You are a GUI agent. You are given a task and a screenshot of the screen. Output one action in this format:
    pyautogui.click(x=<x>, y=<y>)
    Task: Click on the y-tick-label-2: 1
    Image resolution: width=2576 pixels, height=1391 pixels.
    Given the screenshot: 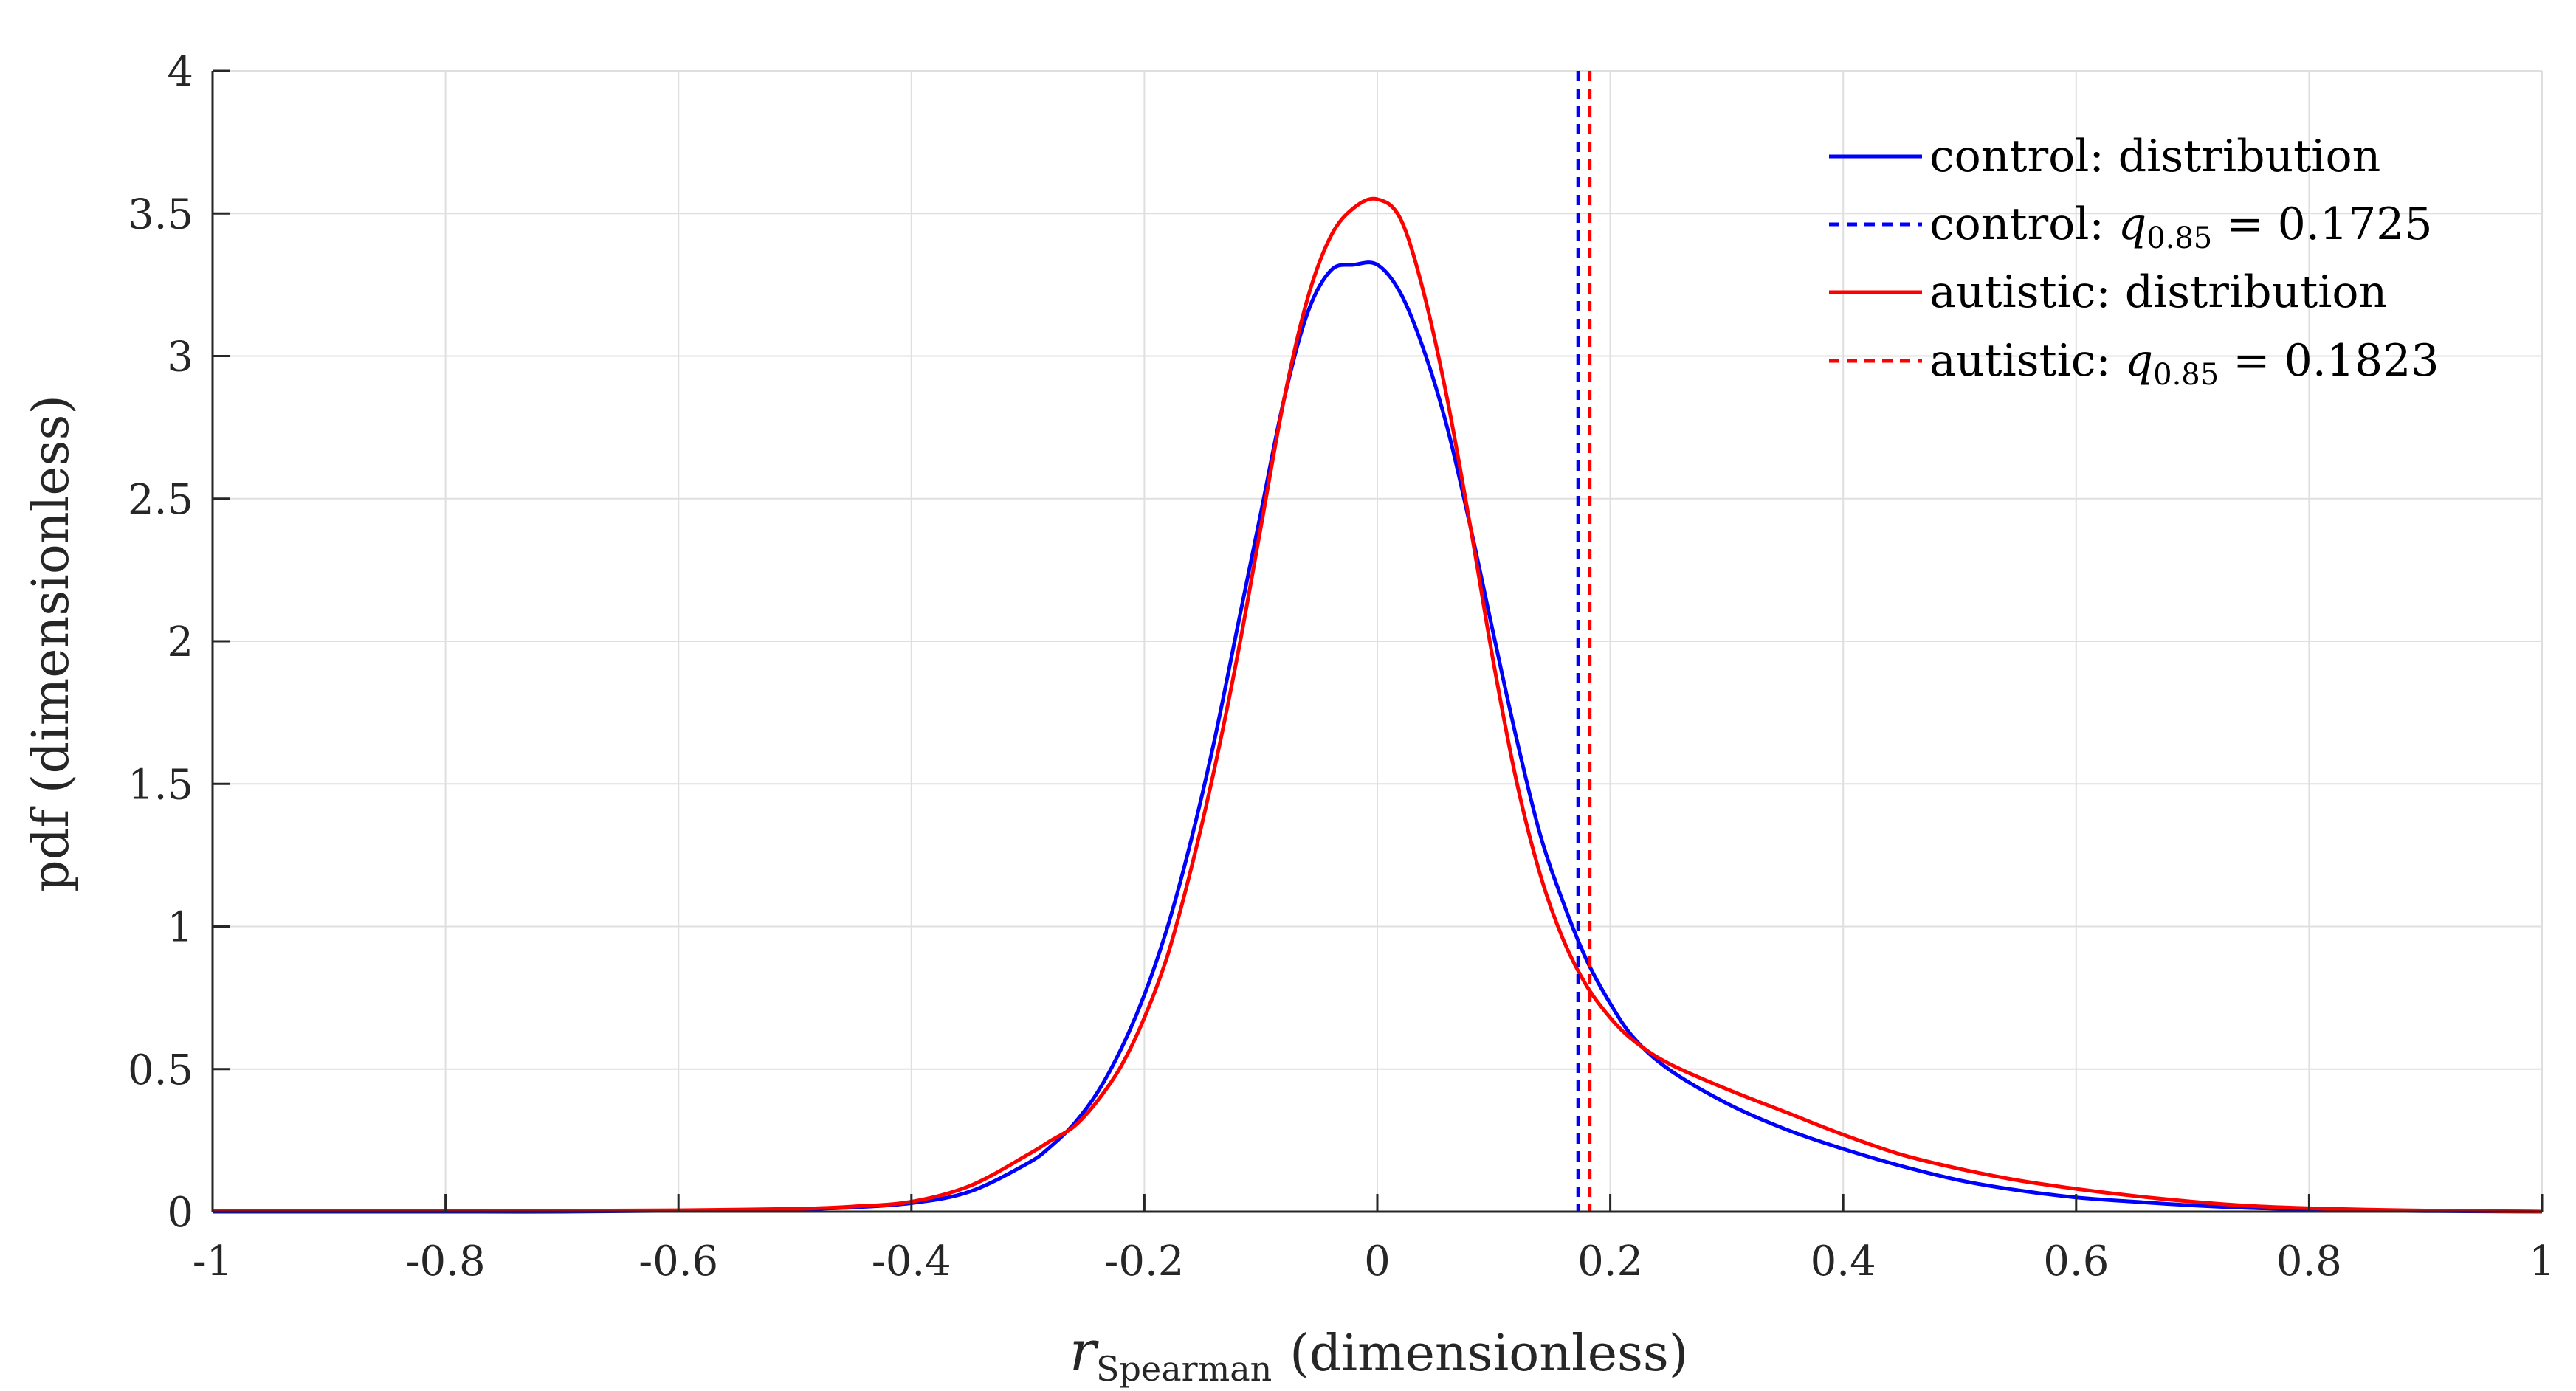 What is the action you would take?
    pyautogui.click(x=180, y=928)
    